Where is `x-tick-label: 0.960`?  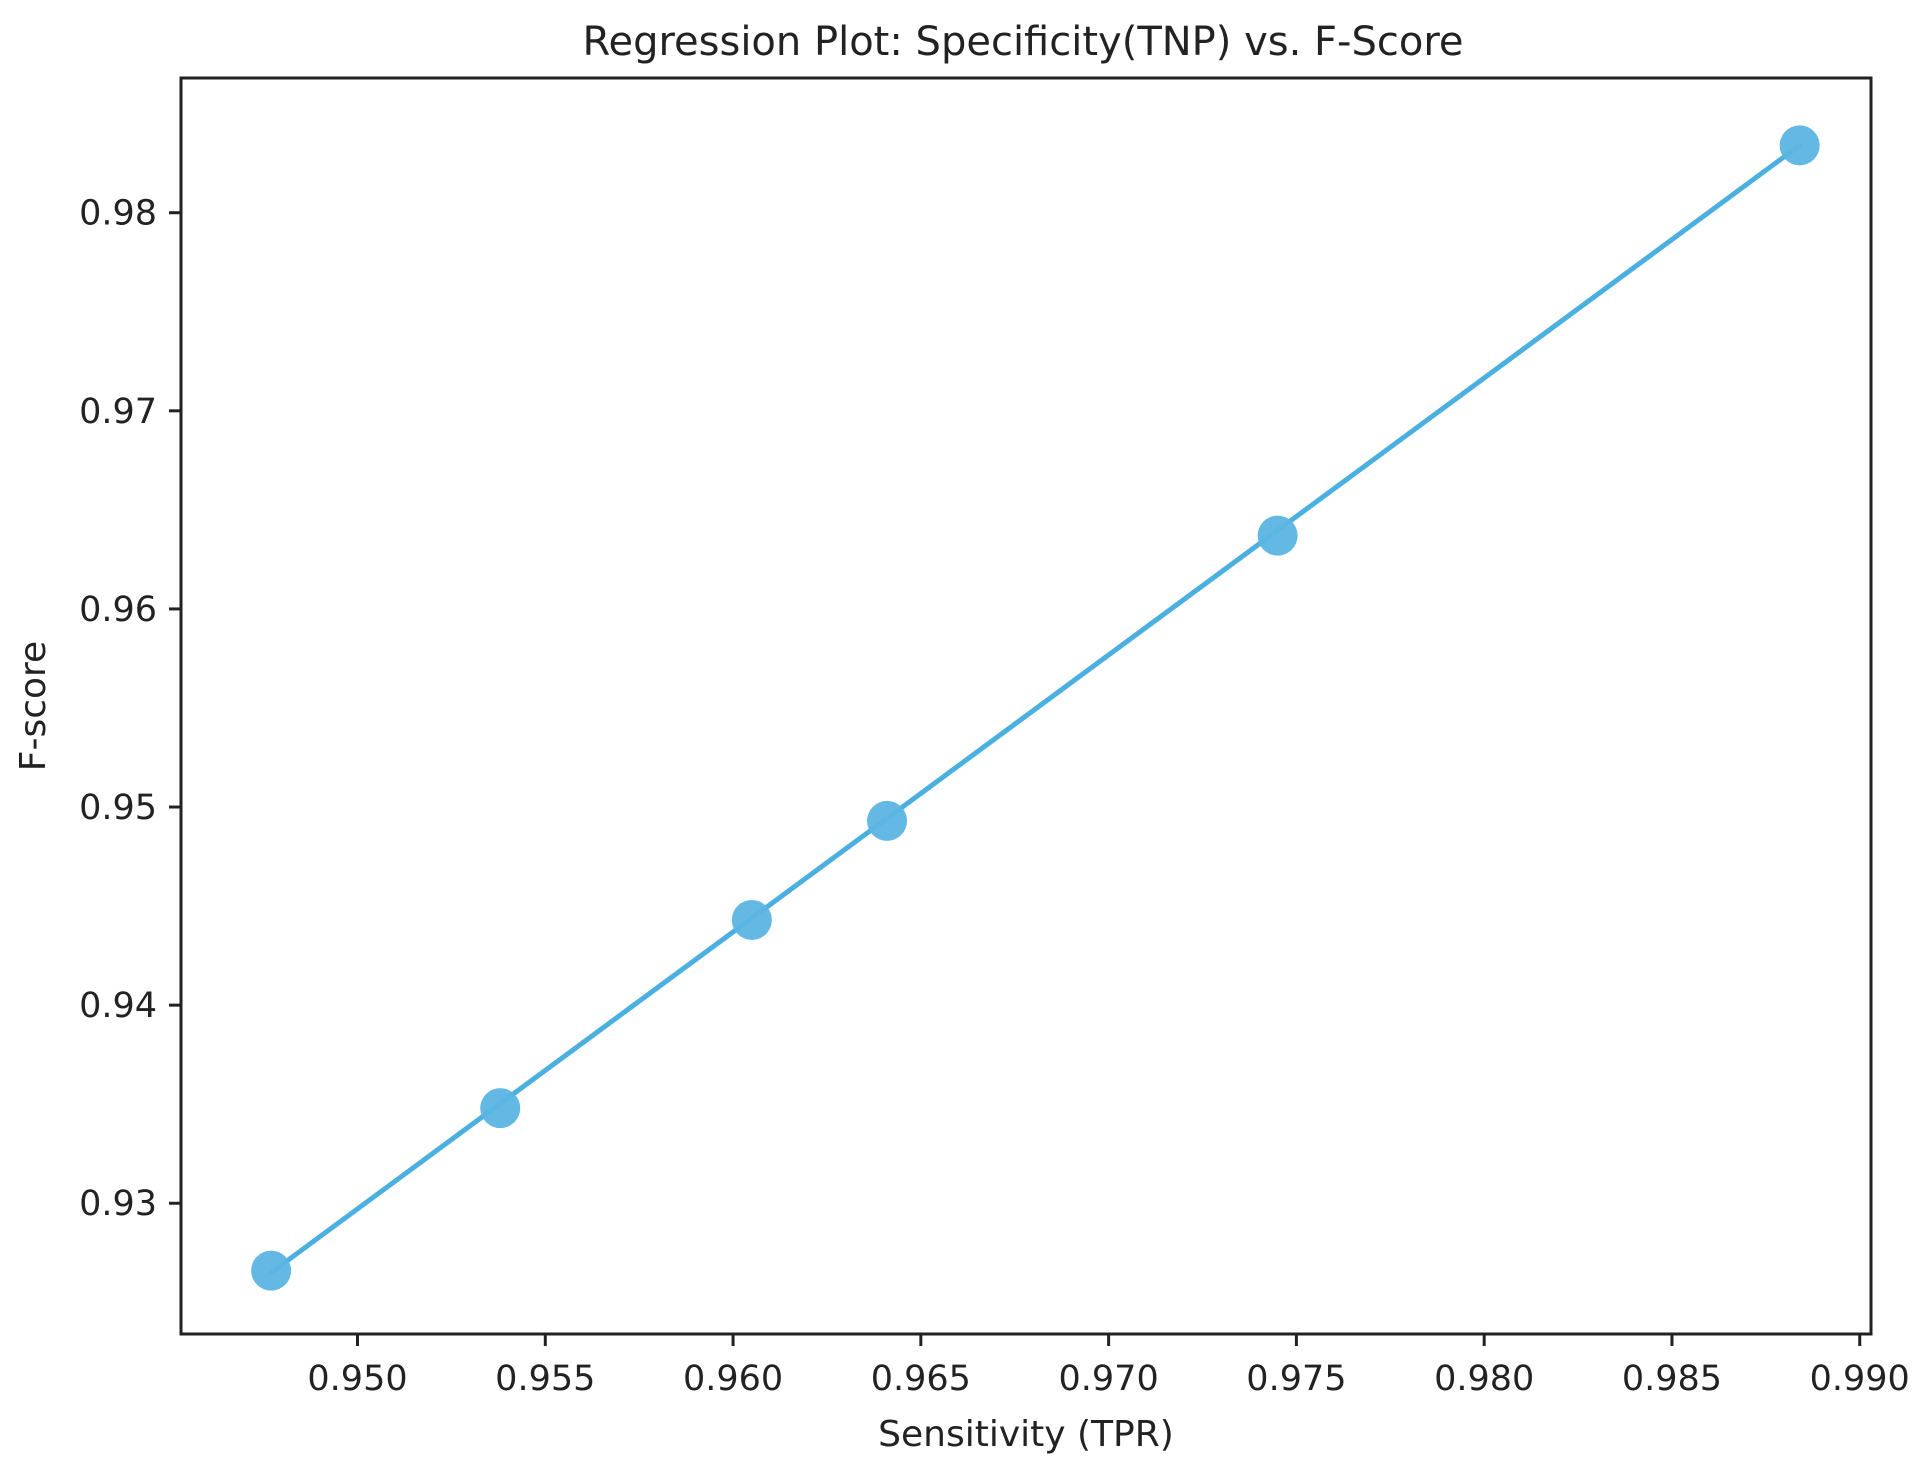
x-tick-label: 0.960 is located at coordinates (733, 1379).